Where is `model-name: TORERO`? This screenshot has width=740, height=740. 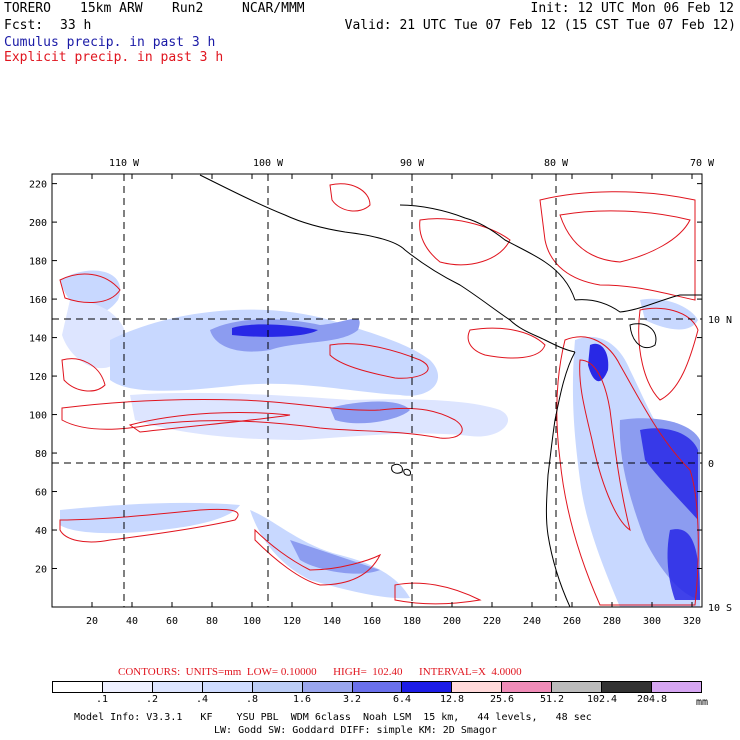 model-name: TORERO is located at coordinates (27, 8).